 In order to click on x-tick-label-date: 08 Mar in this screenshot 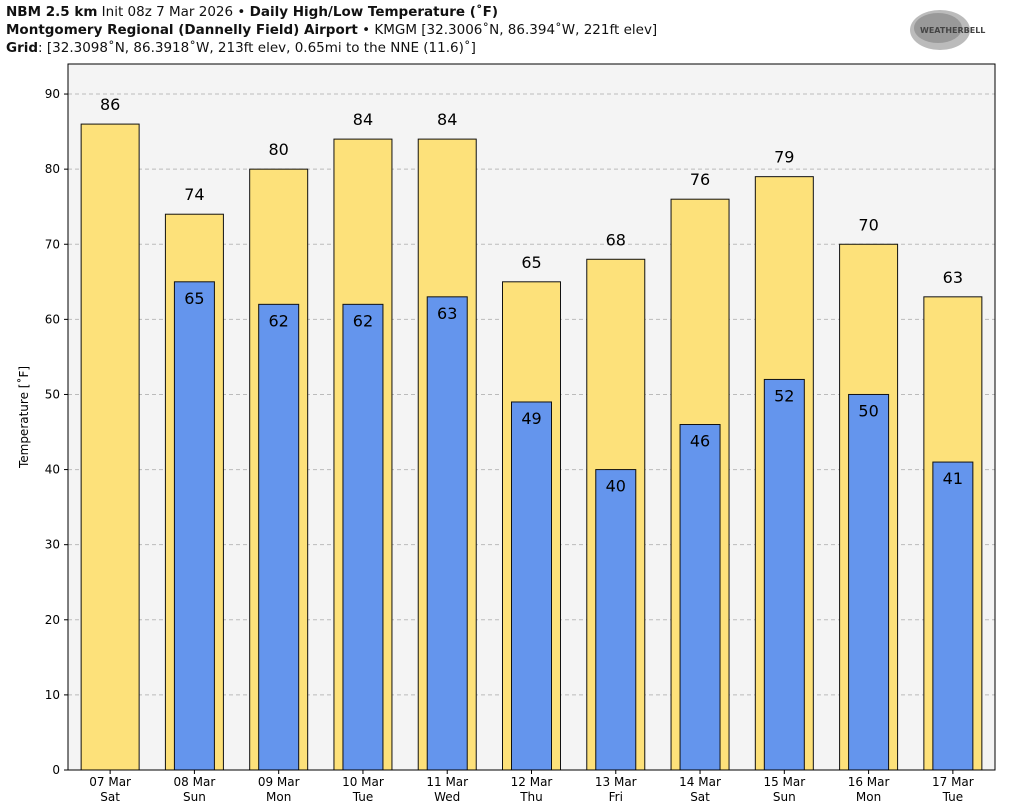, I will do `click(195, 782)`.